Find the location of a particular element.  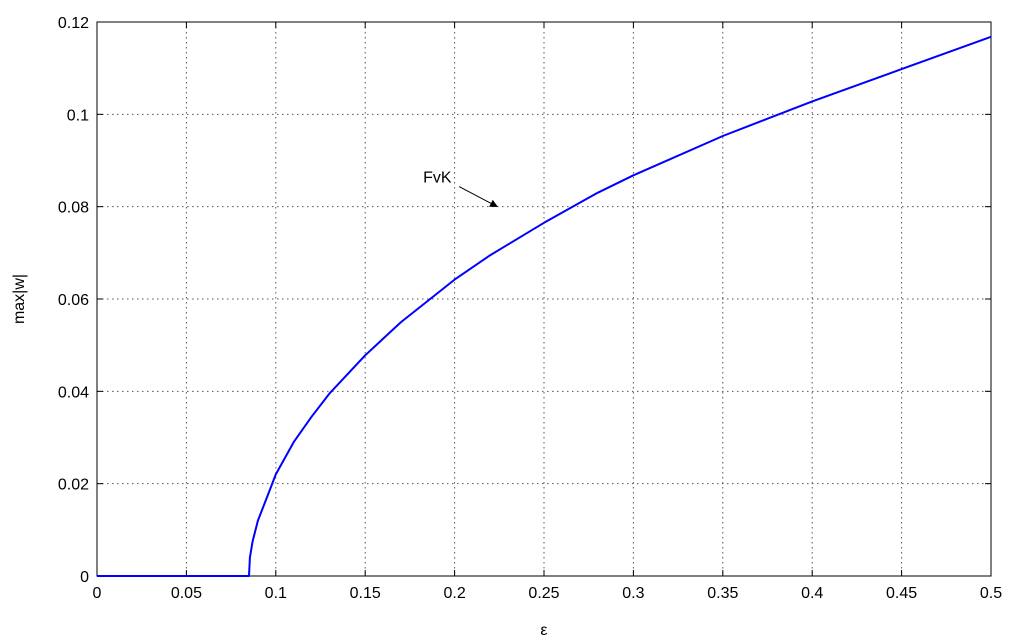

y-tick-label: 0.1 is located at coordinates (78, 115).